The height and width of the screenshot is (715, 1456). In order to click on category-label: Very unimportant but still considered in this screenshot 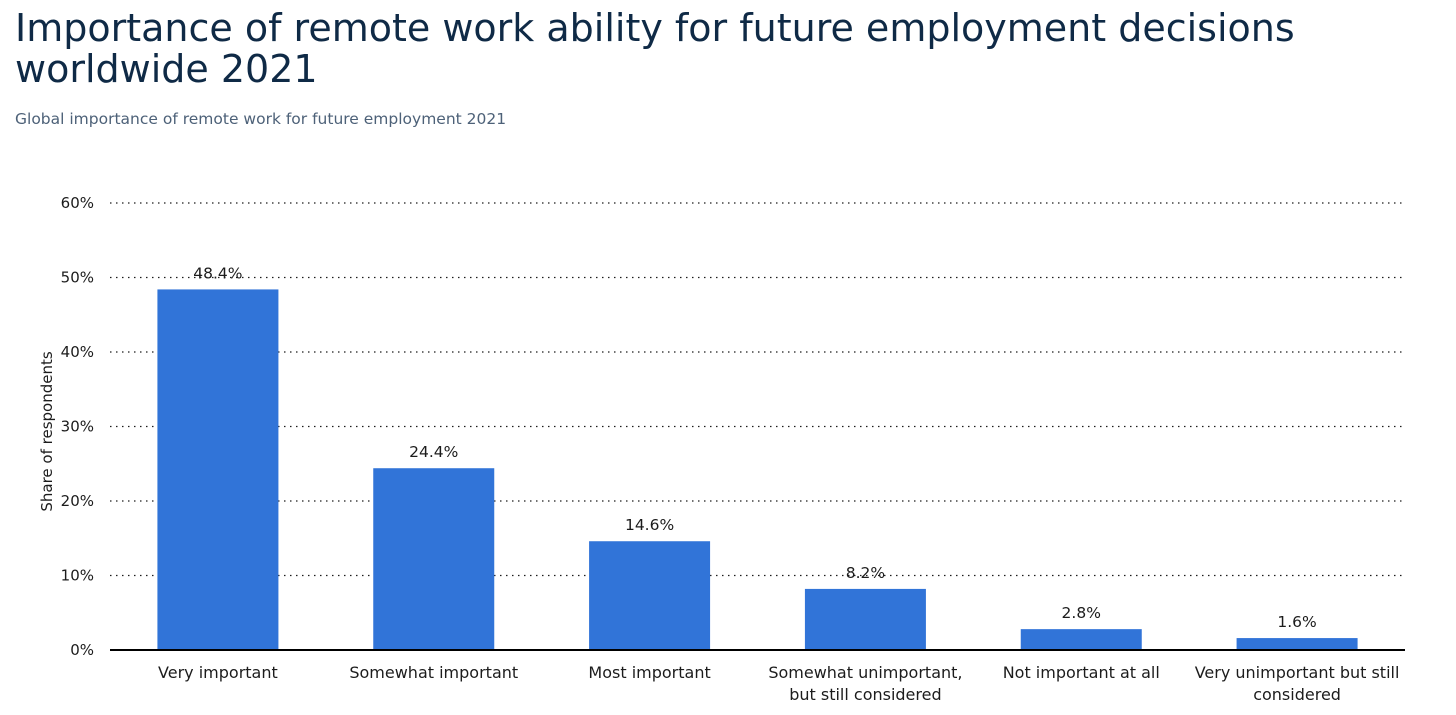, I will do `click(1297, 683)`.